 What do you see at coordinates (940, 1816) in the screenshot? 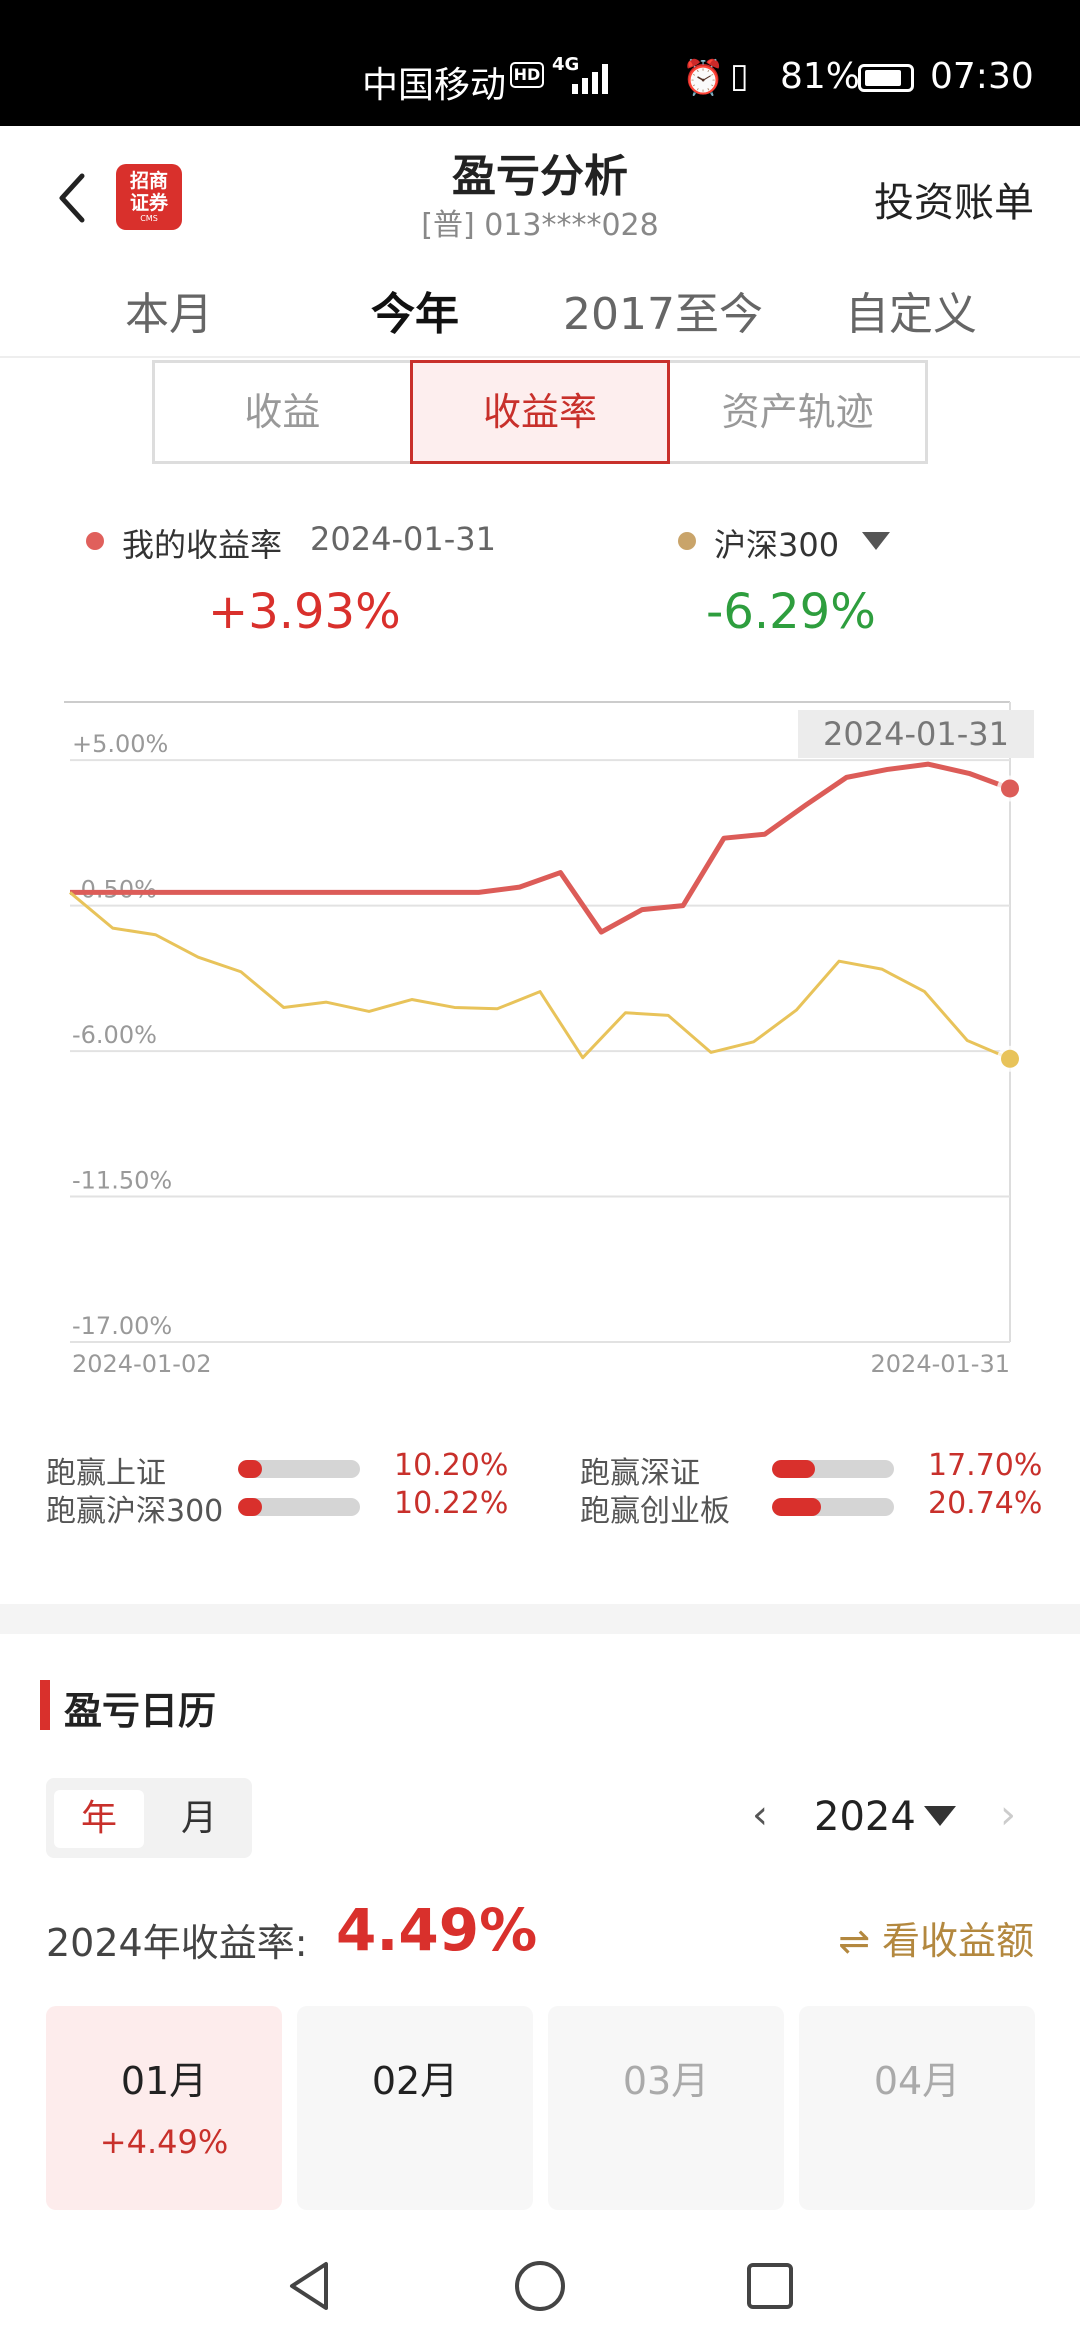
I see `year-dropdown-icon` at bounding box center [940, 1816].